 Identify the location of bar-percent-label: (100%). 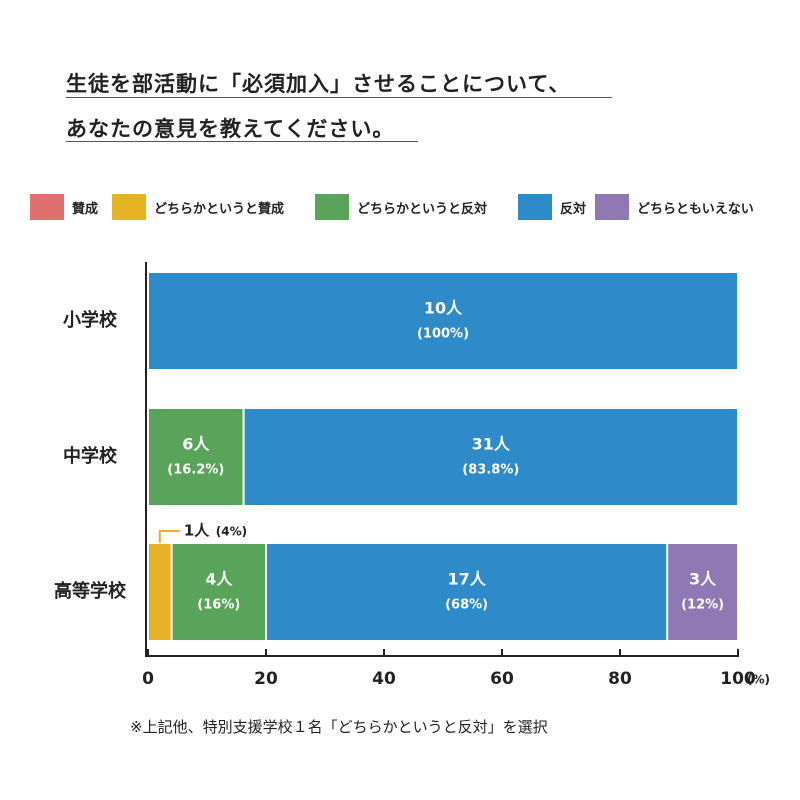
(443, 334).